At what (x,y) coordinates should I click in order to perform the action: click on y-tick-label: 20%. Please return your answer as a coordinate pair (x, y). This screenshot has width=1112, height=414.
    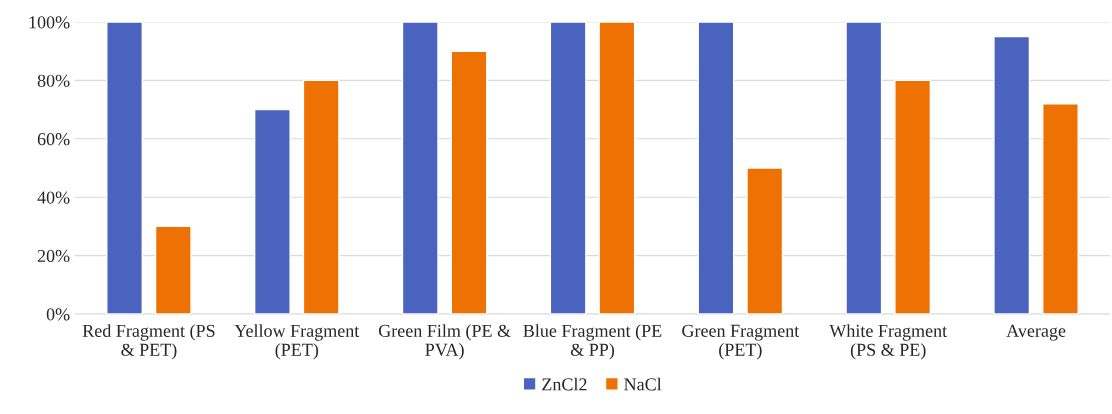
    Looking at the image, I should click on (53, 256).